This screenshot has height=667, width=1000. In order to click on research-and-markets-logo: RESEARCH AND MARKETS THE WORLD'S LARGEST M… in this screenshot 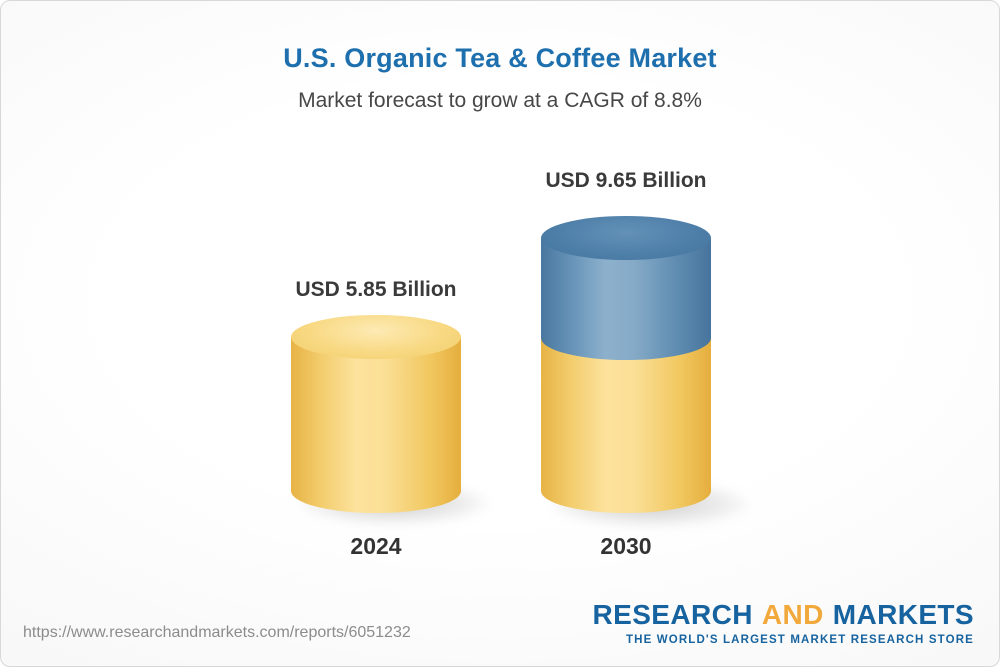, I will do `click(783, 622)`.